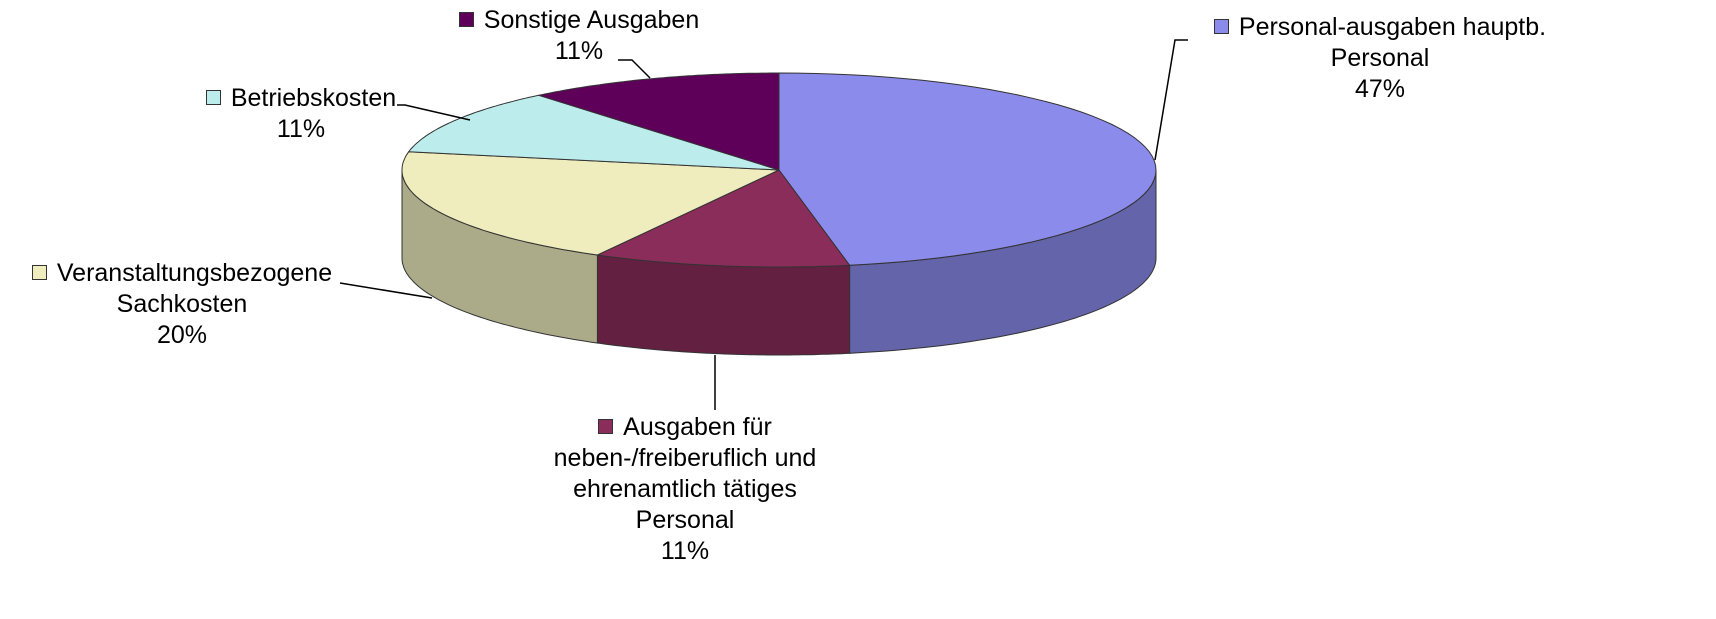  Describe the element at coordinates (1392, 42) in the screenshot. I see `category-label: Personal-ausgaben hauptb. Personal` at that location.